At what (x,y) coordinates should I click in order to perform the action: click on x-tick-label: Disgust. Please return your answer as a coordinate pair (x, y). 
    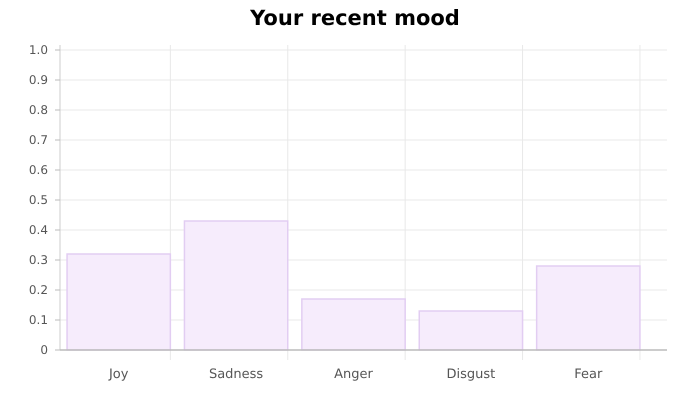
    Looking at the image, I should click on (471, 374).